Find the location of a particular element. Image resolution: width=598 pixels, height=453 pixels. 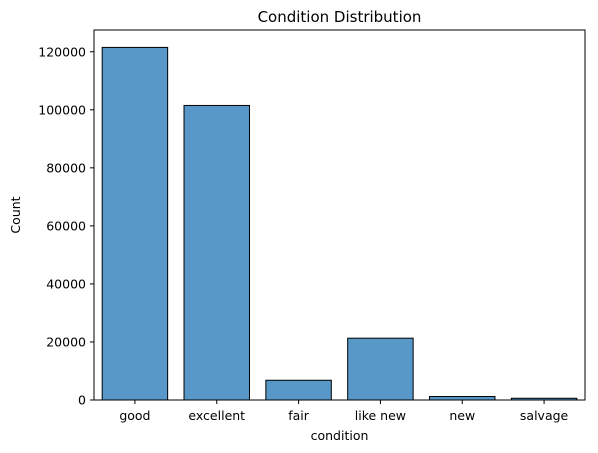

x-axis-label: condition is located at coordinates (340, 435).